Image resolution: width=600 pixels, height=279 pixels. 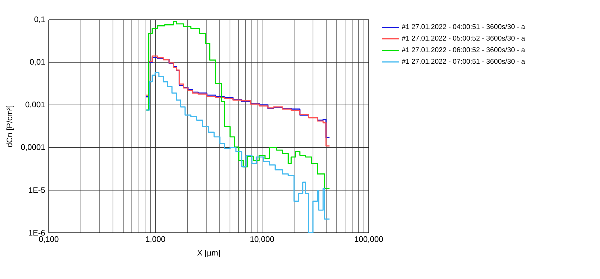 What do you see at coordinates (33, 148) in the screenshot?
I see `y-tick-label: 0,0001` at bounding box center [33, 148].